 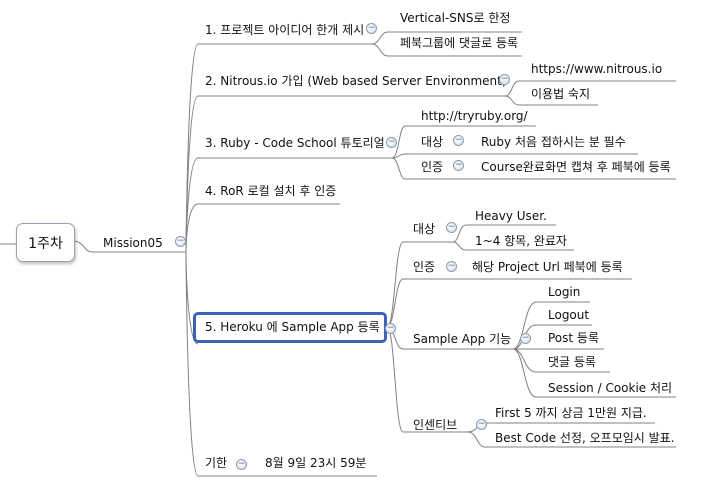 I want to click on topic-2-child-url: https://www.nitrous.io, so click(x=597, y=69).